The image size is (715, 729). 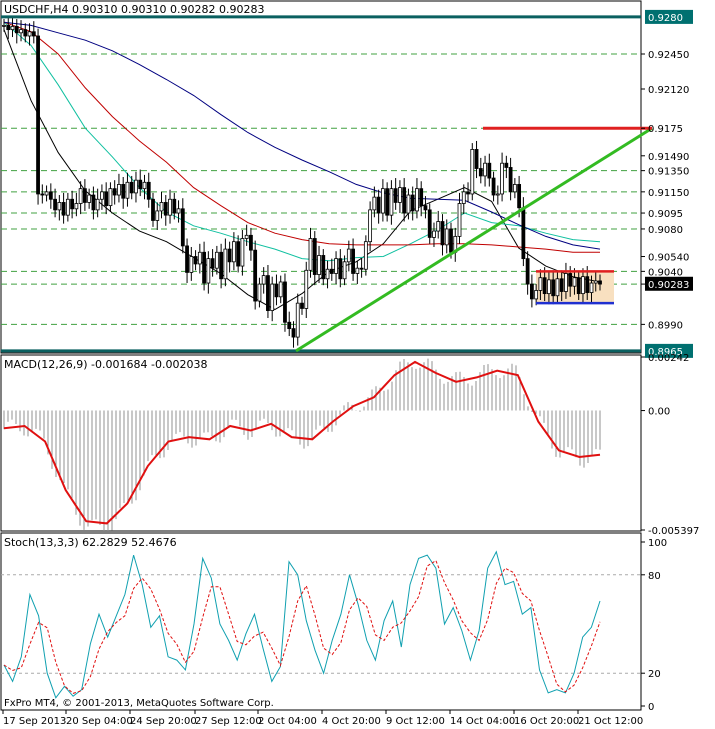 What do you see at coordinates (90, 542) in the screenshot?
I see `stoch-header: Stoch(13,3,3) 62.2829 52.4676` at bounding box center [90, 542].